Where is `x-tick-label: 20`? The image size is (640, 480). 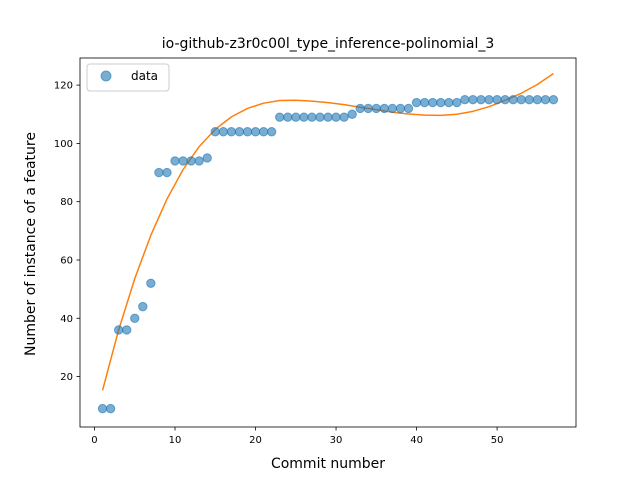 x-tick-label: 20 is located at coordinates (255, 440).